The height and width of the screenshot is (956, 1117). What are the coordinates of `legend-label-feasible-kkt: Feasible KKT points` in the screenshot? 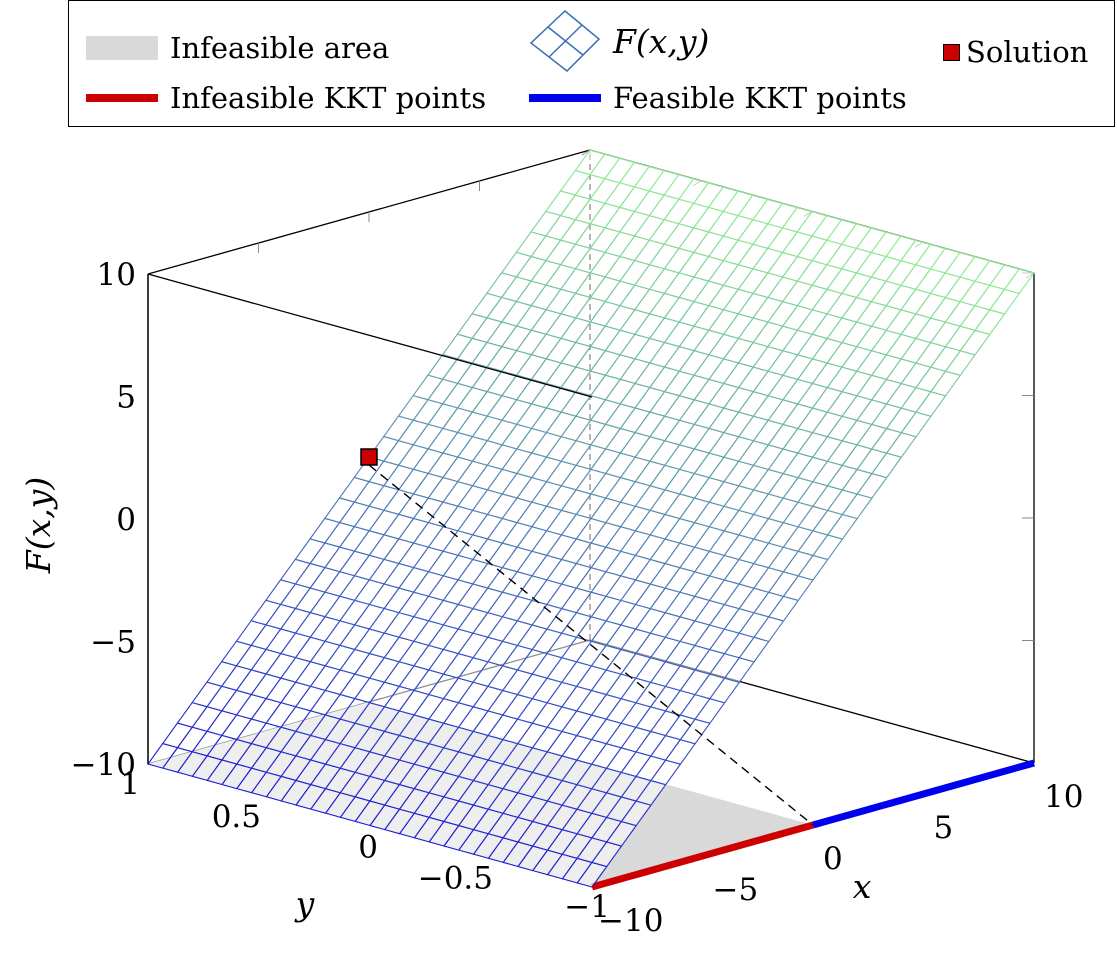 It's located at (760, 98).